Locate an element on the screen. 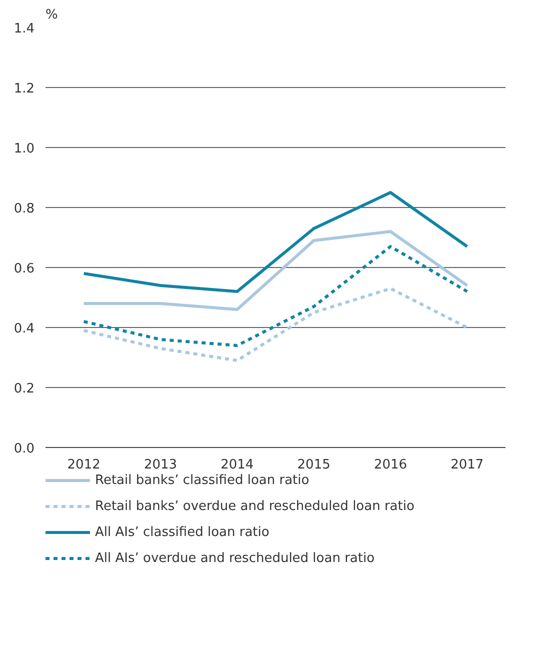 The height and width of the screenshot is (666, 543). legend-label: All AIs’ overdue and rescheduled loan ratio is located at coordinates (235, 558).